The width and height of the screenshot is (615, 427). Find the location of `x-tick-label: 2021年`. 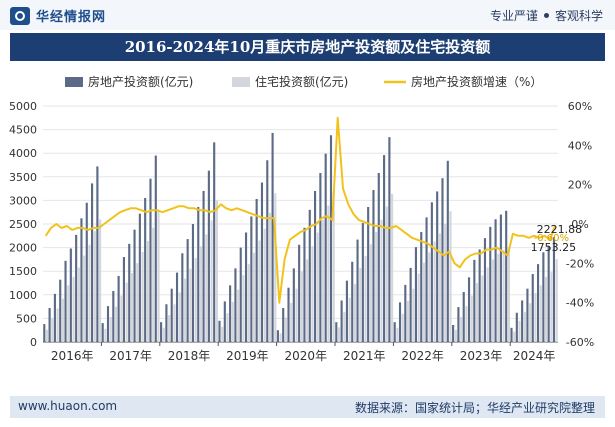

x-tick-label: 2021年 is located at coordinates (364, 356).